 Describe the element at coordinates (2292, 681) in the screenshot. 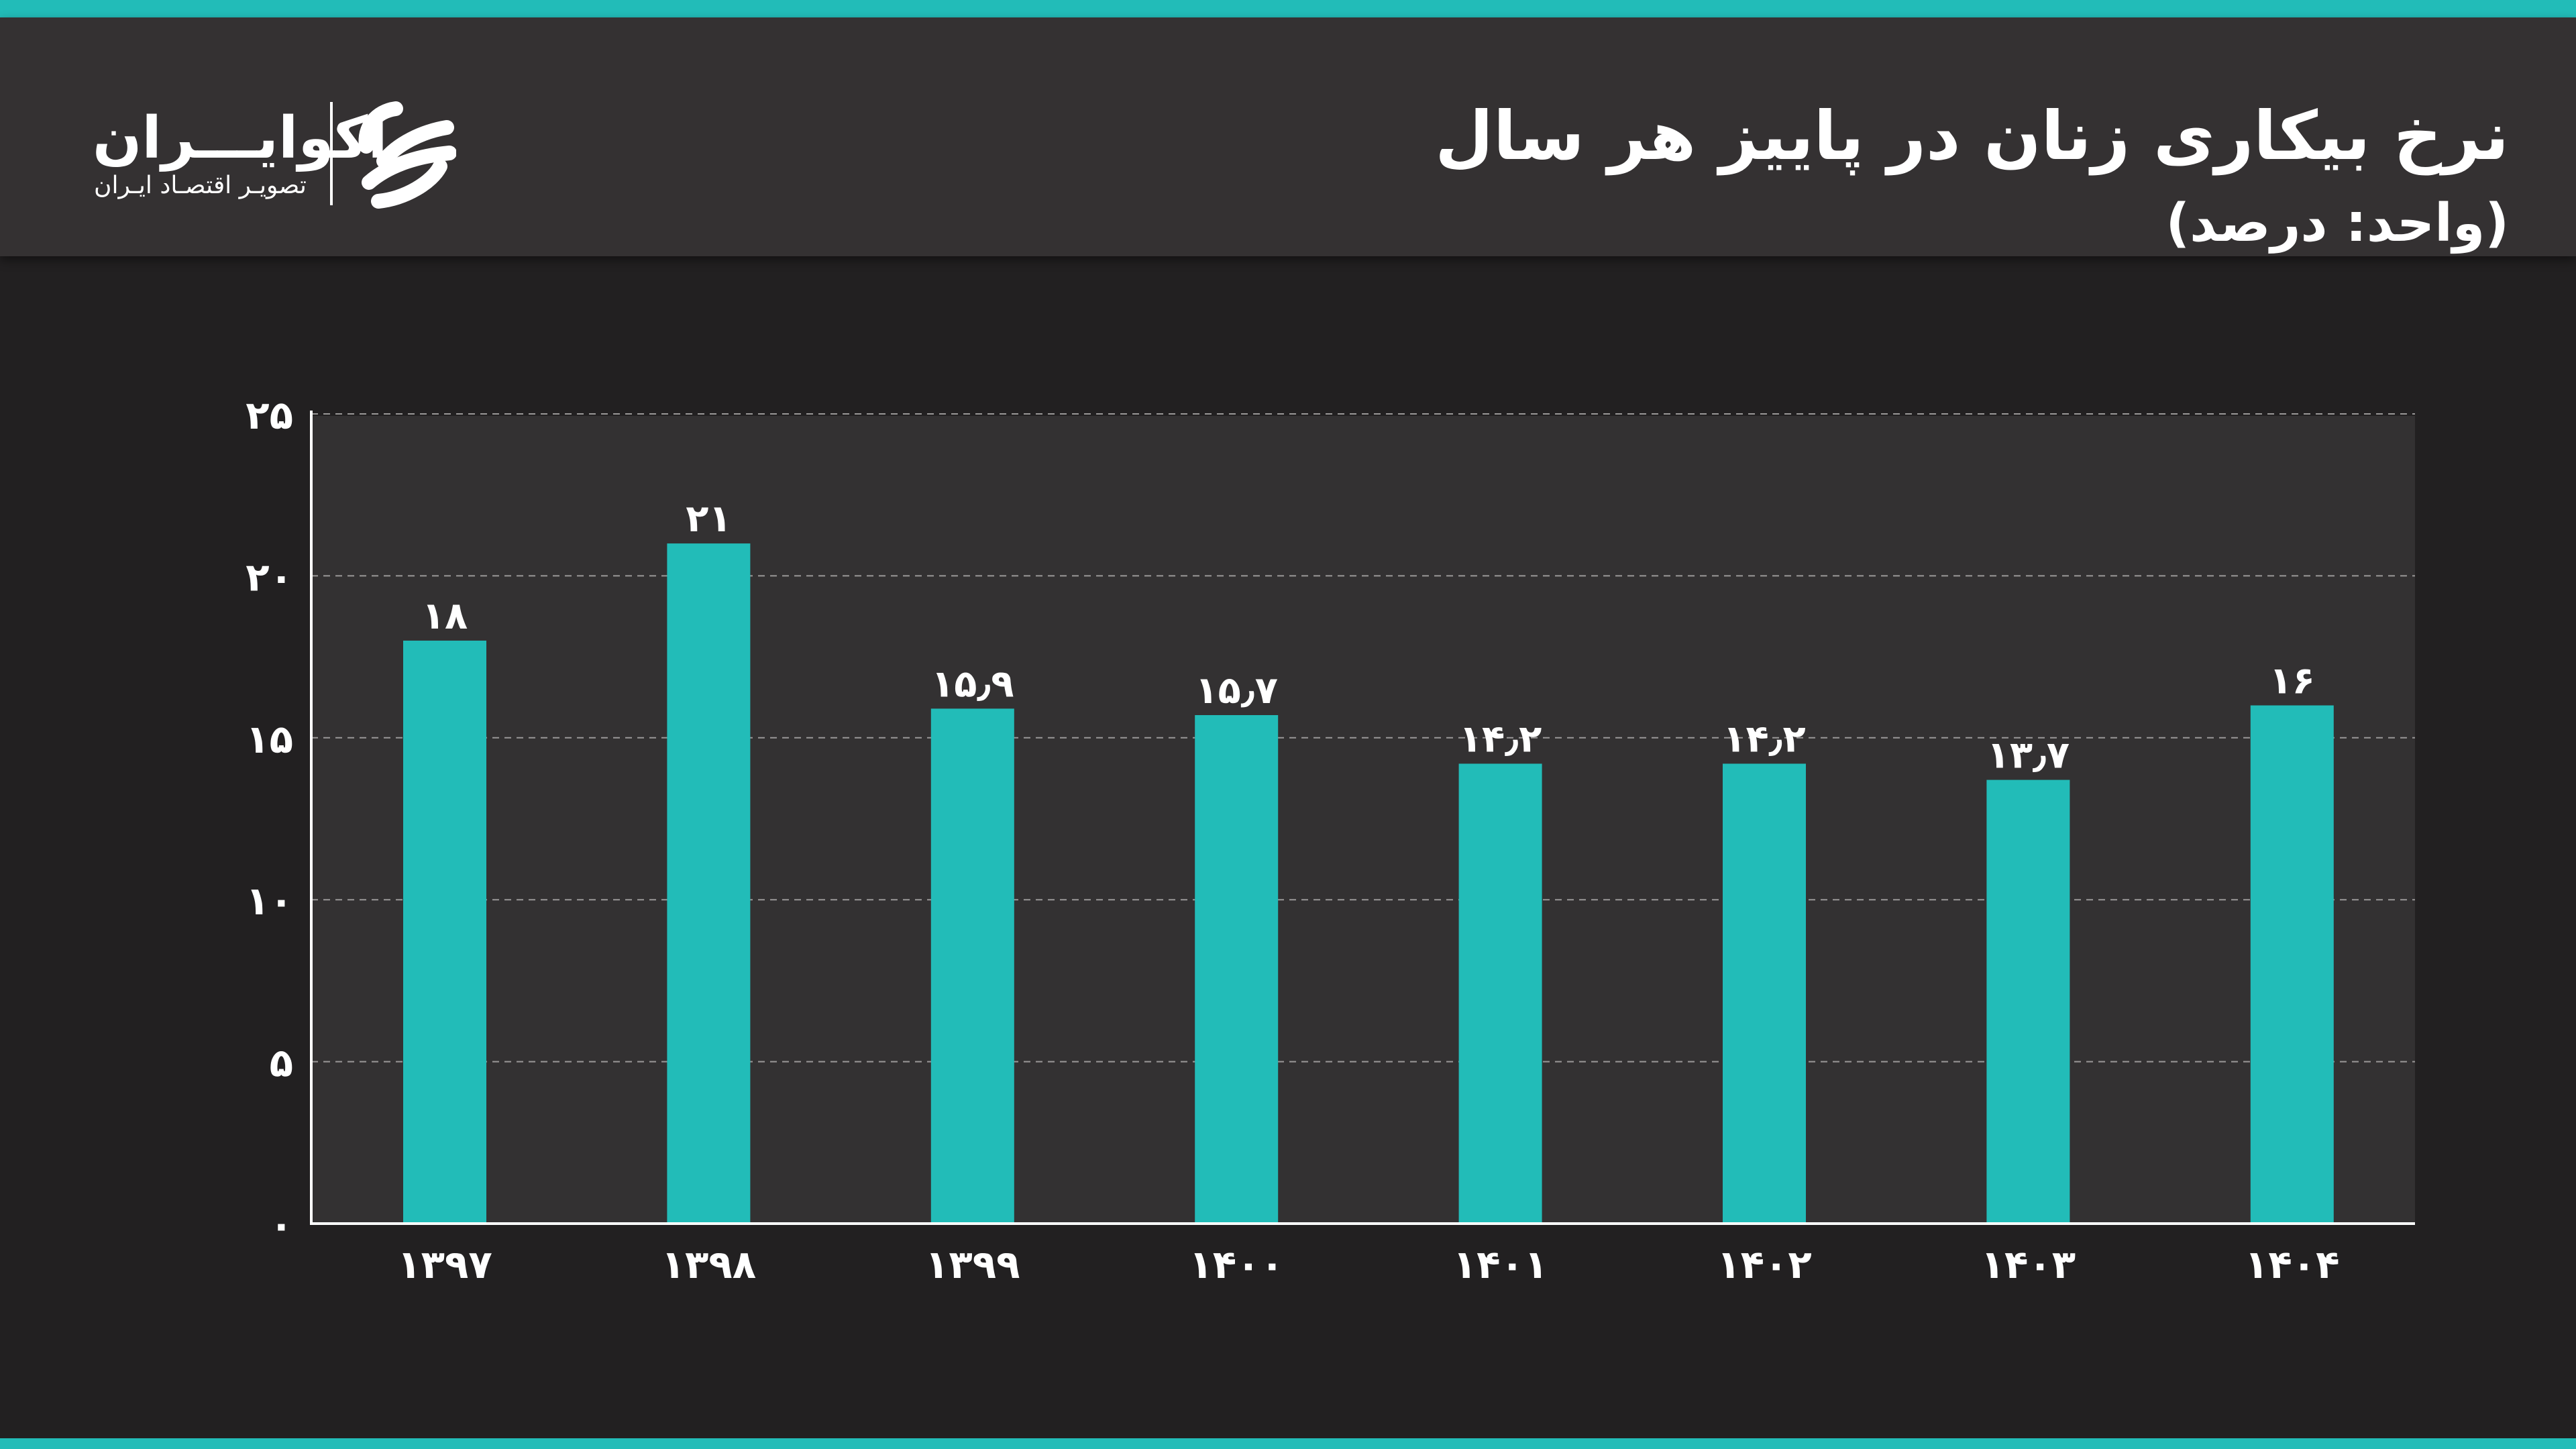

I see `data-label: ۱۶` at that location.